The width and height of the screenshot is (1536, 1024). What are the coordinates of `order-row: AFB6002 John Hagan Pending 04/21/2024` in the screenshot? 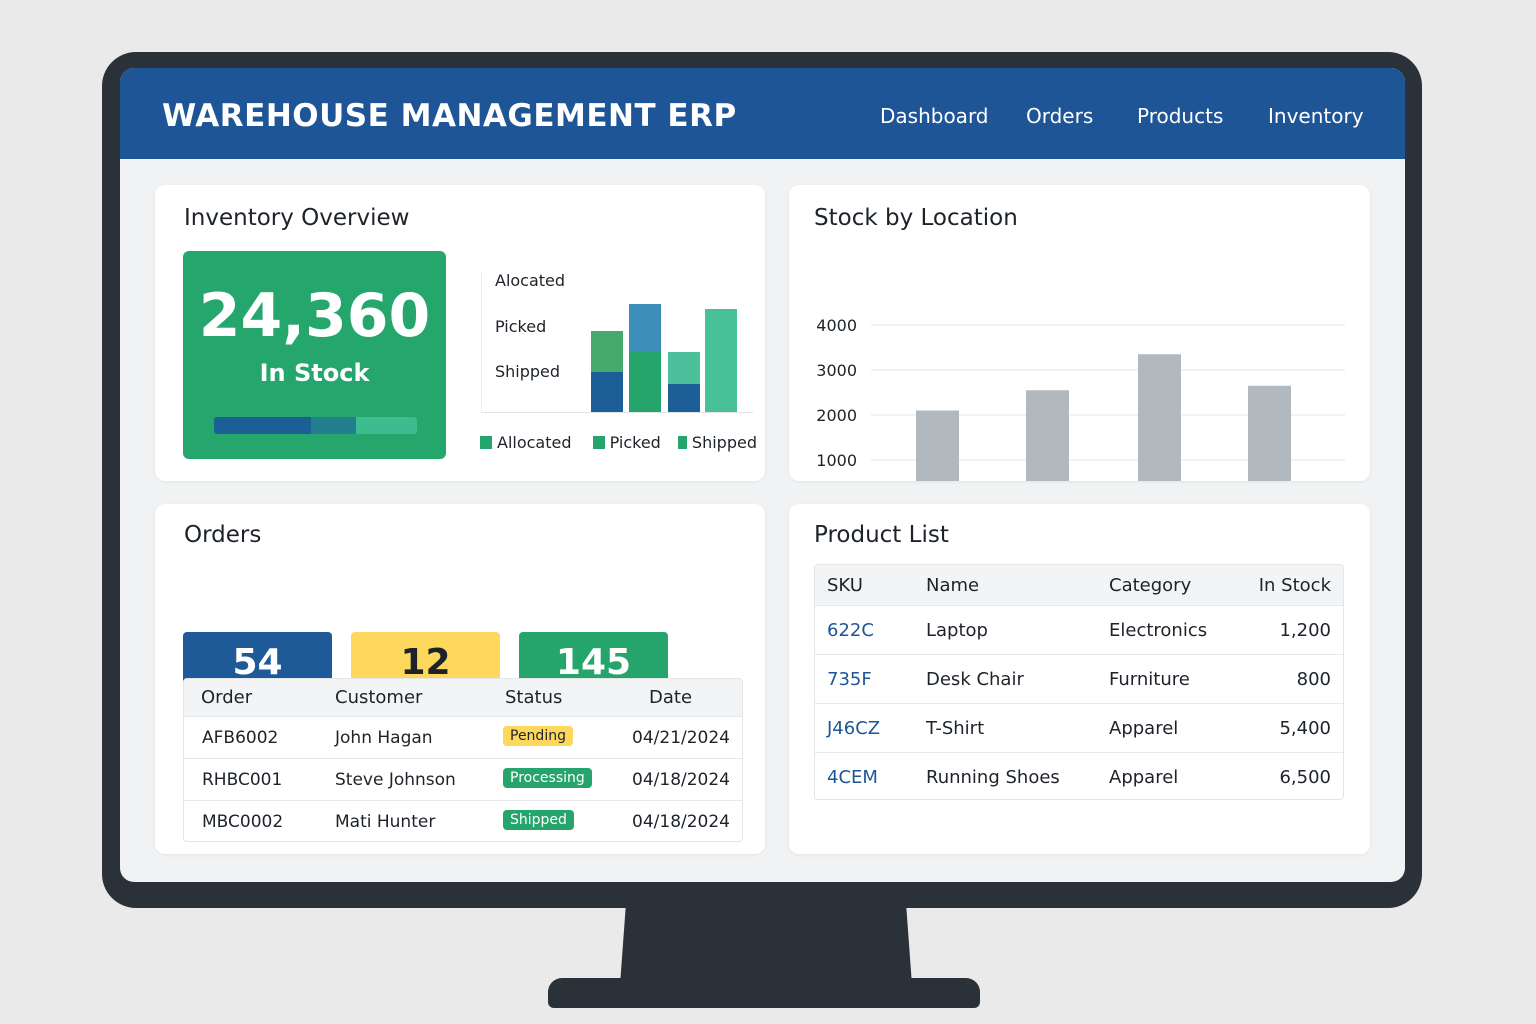 It's located at (463, 737).